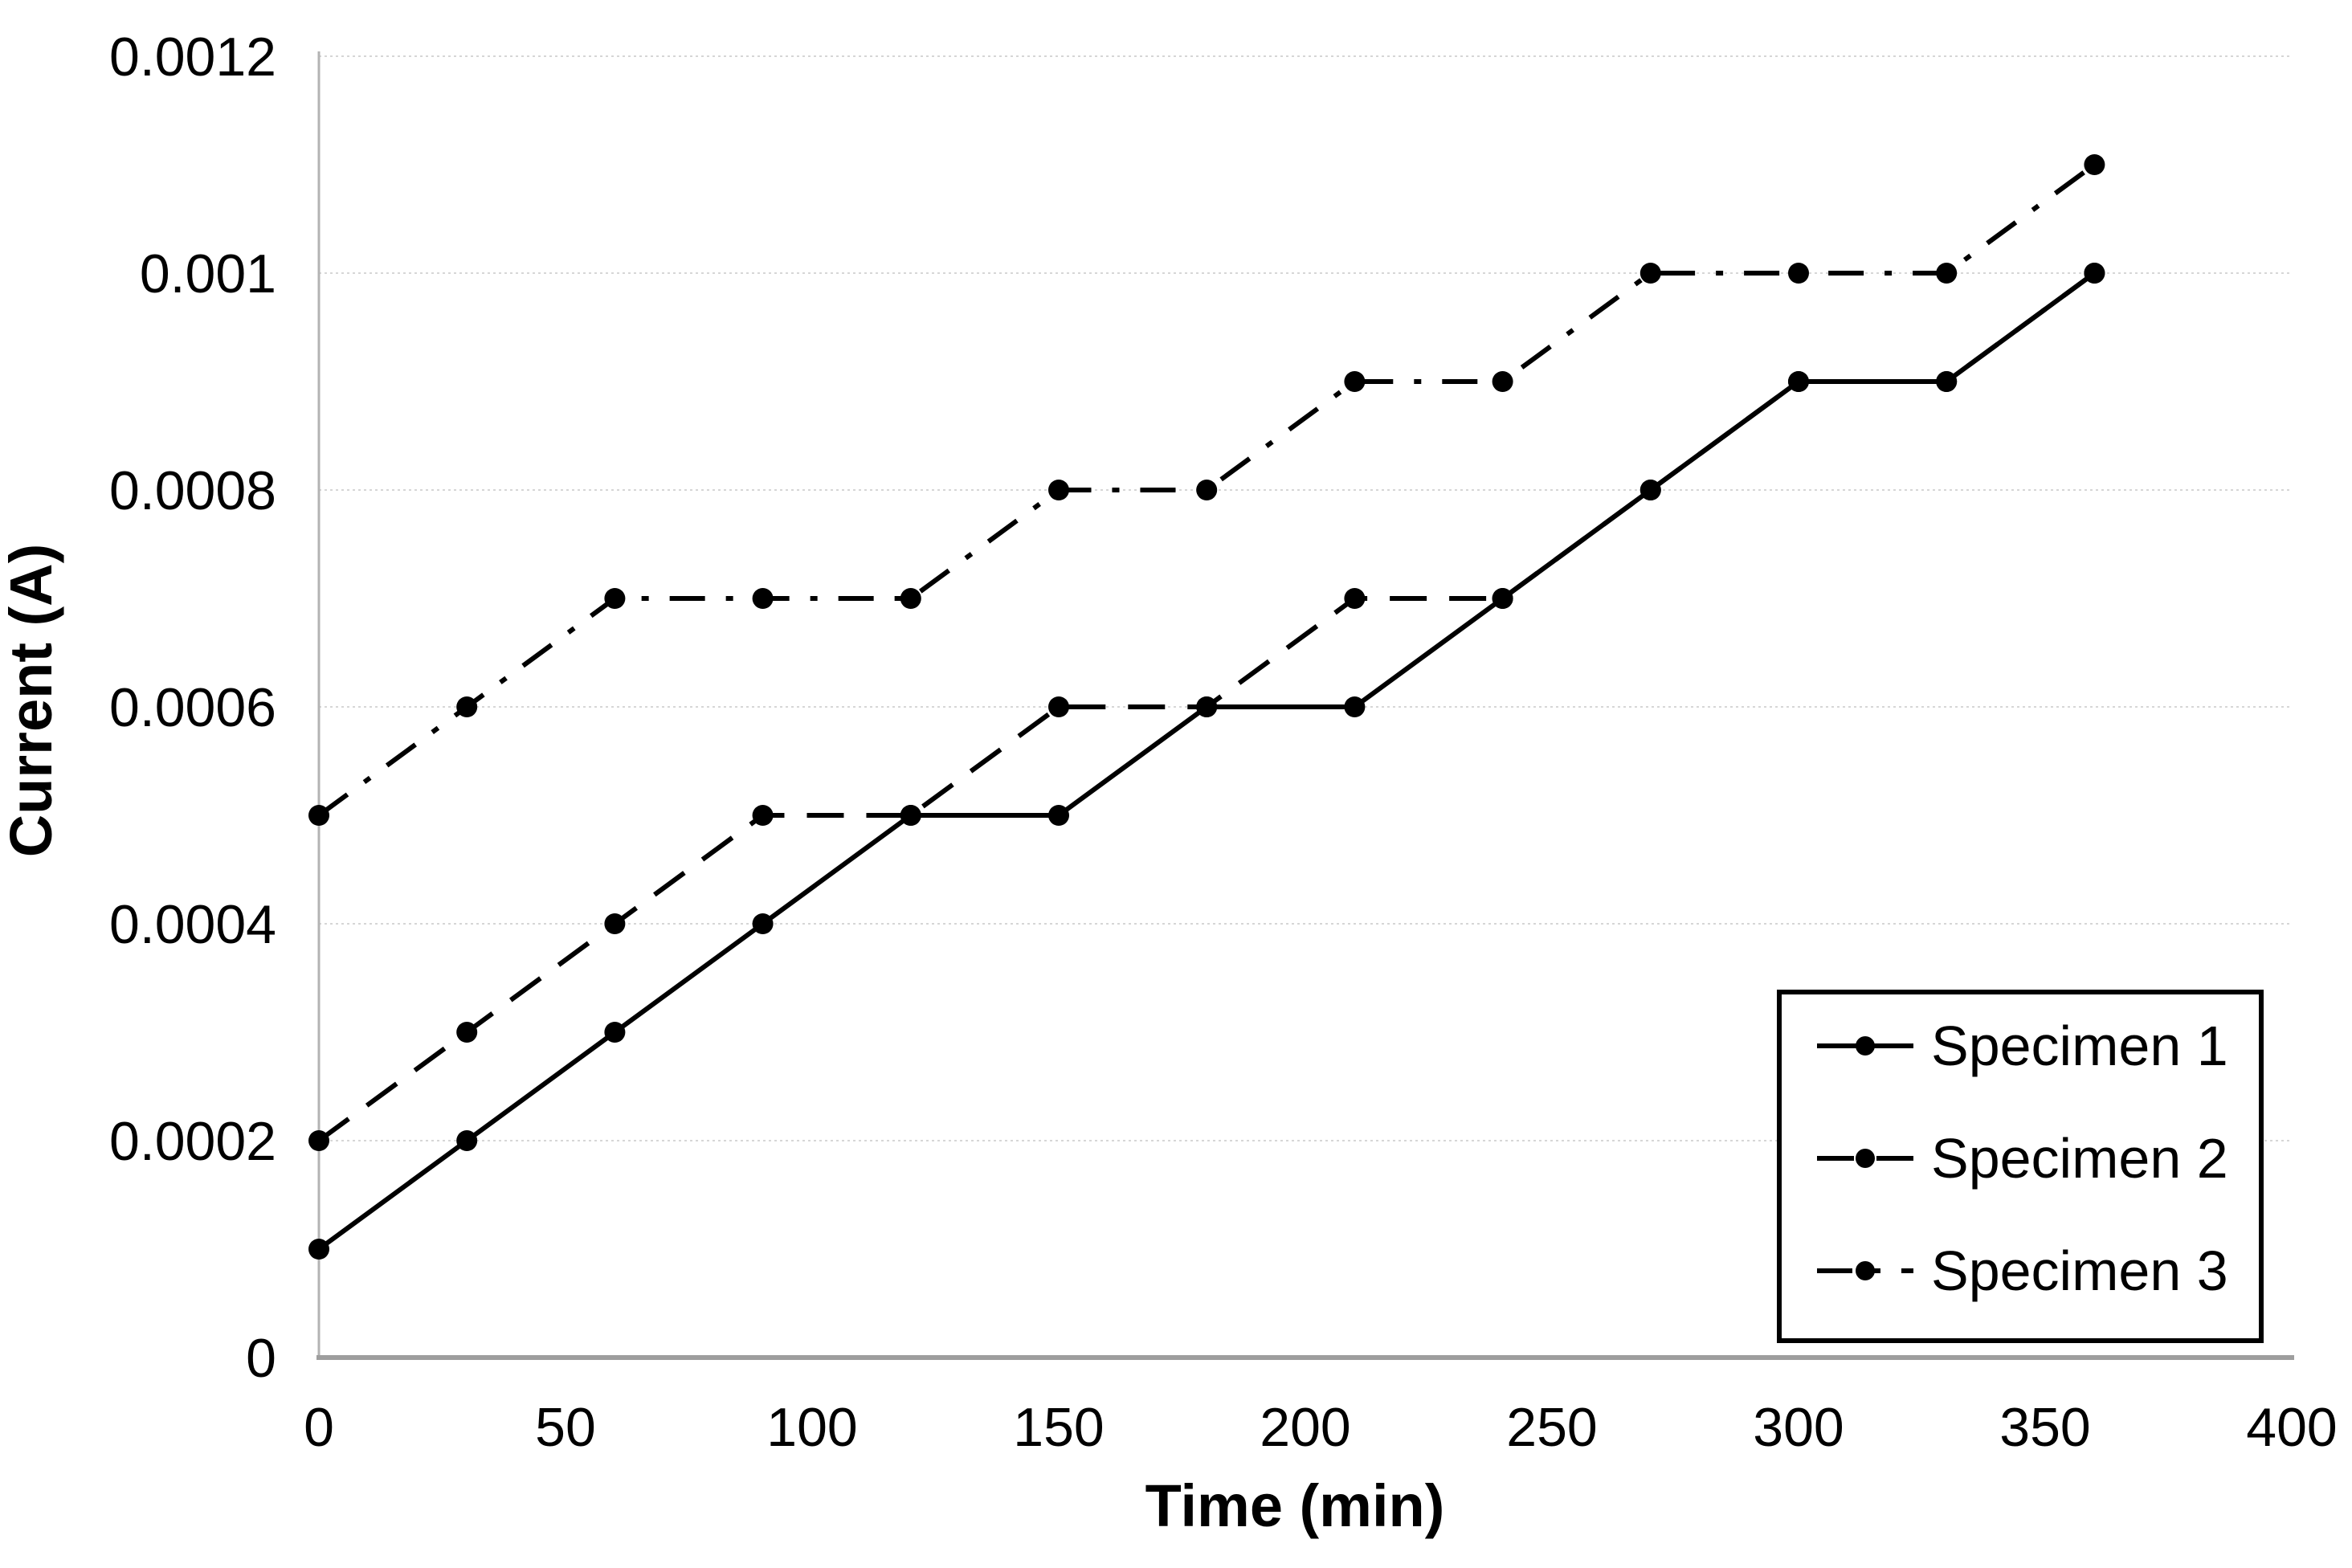  I want to click on legend-item-specimen-1: Specimen 1, so click(2023, 1046).